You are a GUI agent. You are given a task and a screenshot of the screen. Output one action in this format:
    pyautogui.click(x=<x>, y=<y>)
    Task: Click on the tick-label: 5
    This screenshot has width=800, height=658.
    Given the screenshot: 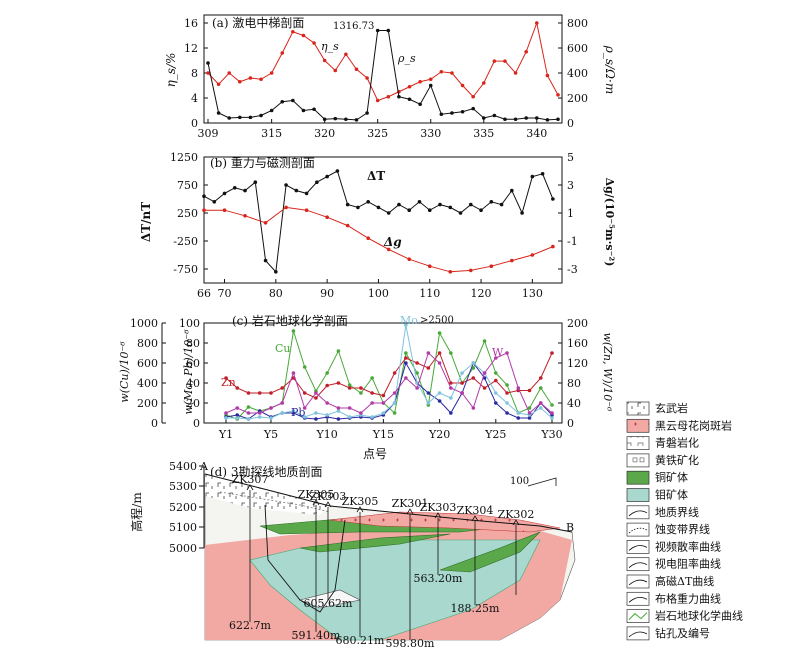 What is the action you would take?
    pyautogui.click(x=570, y=157)
    